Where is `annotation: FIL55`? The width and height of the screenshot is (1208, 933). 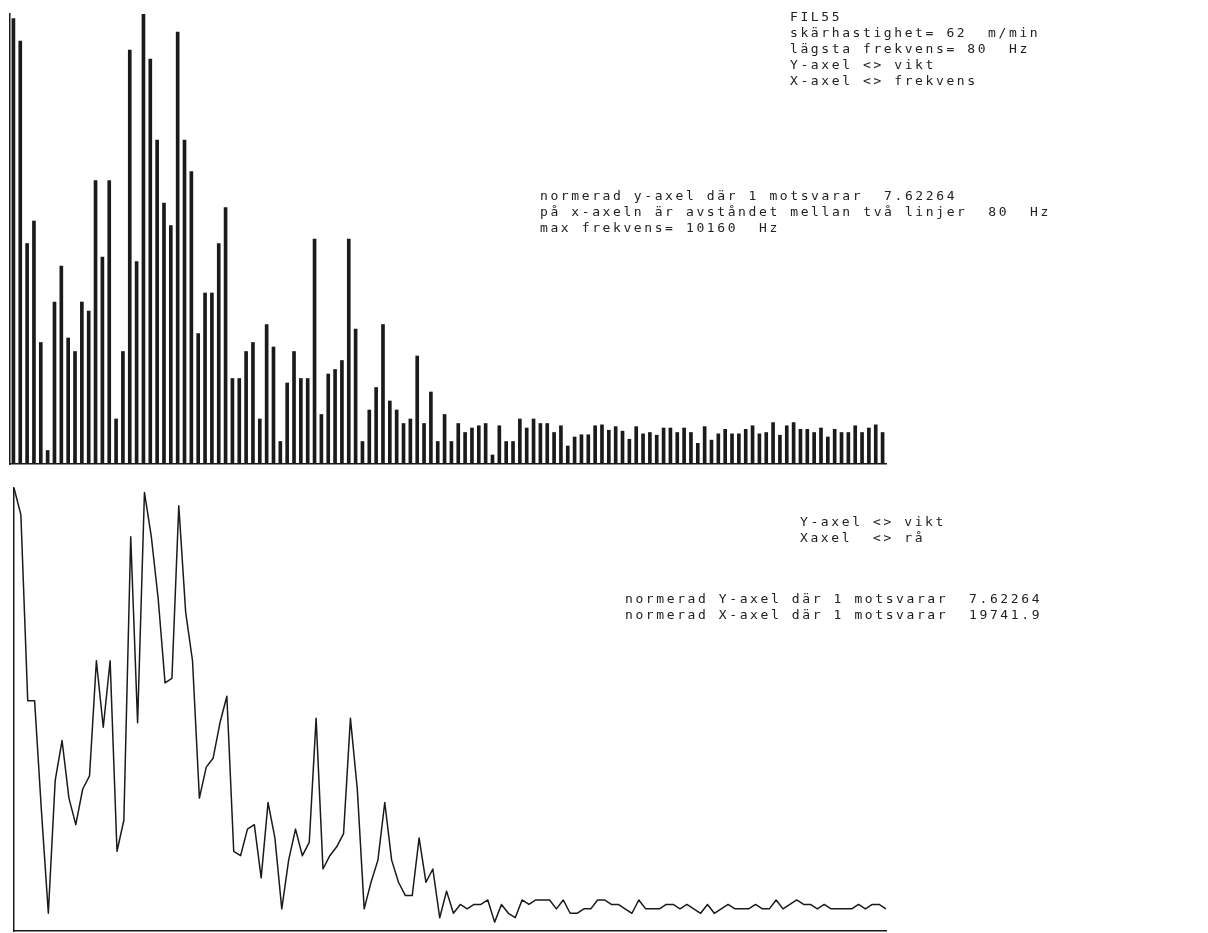
annotation: FIL55 is located at coordinates (817, 17).